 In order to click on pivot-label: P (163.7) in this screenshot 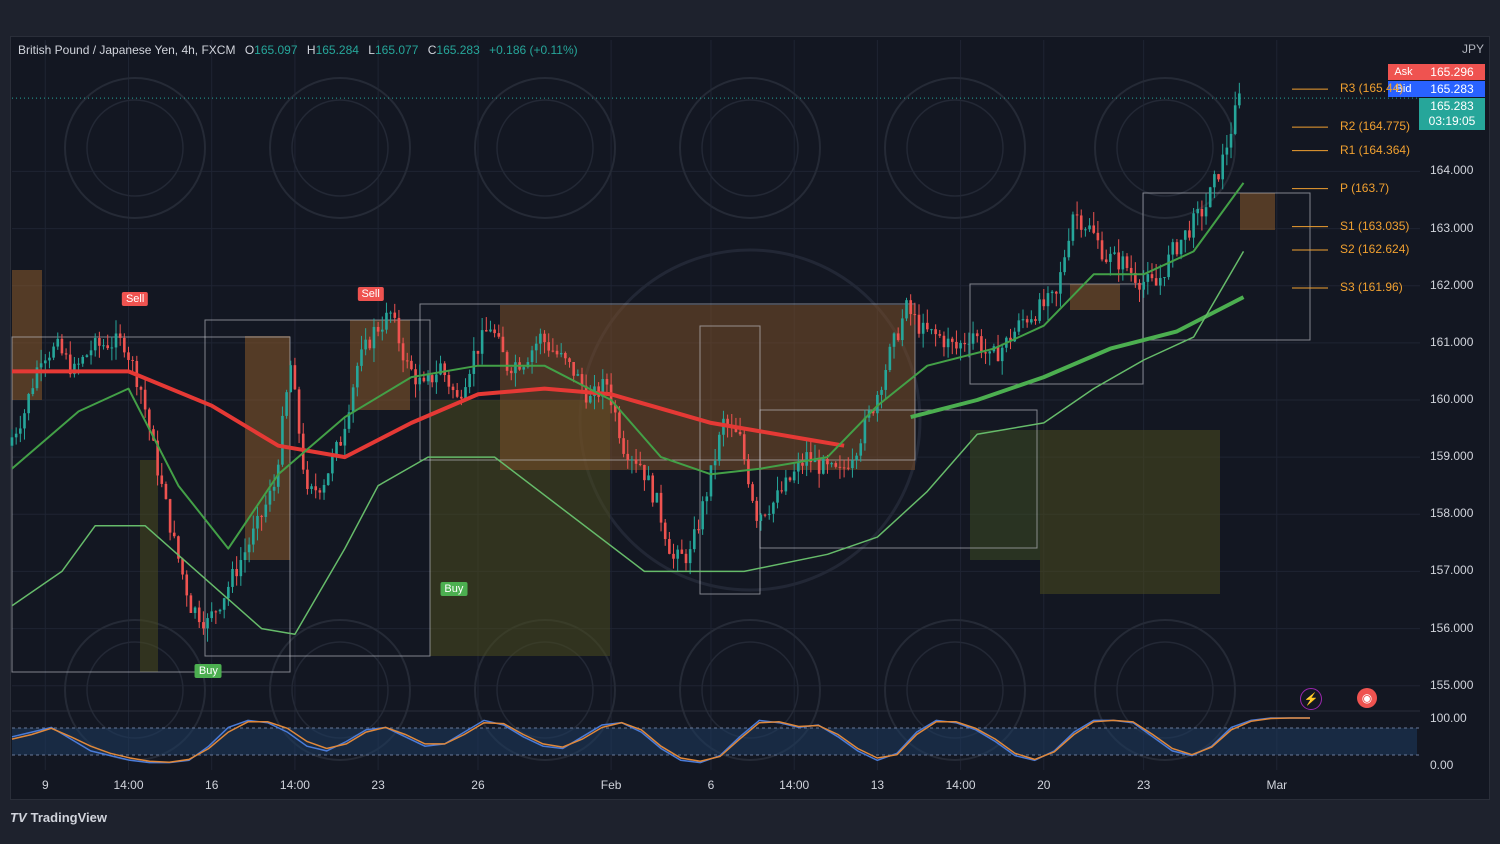, I will do `click(1365, 187)`.